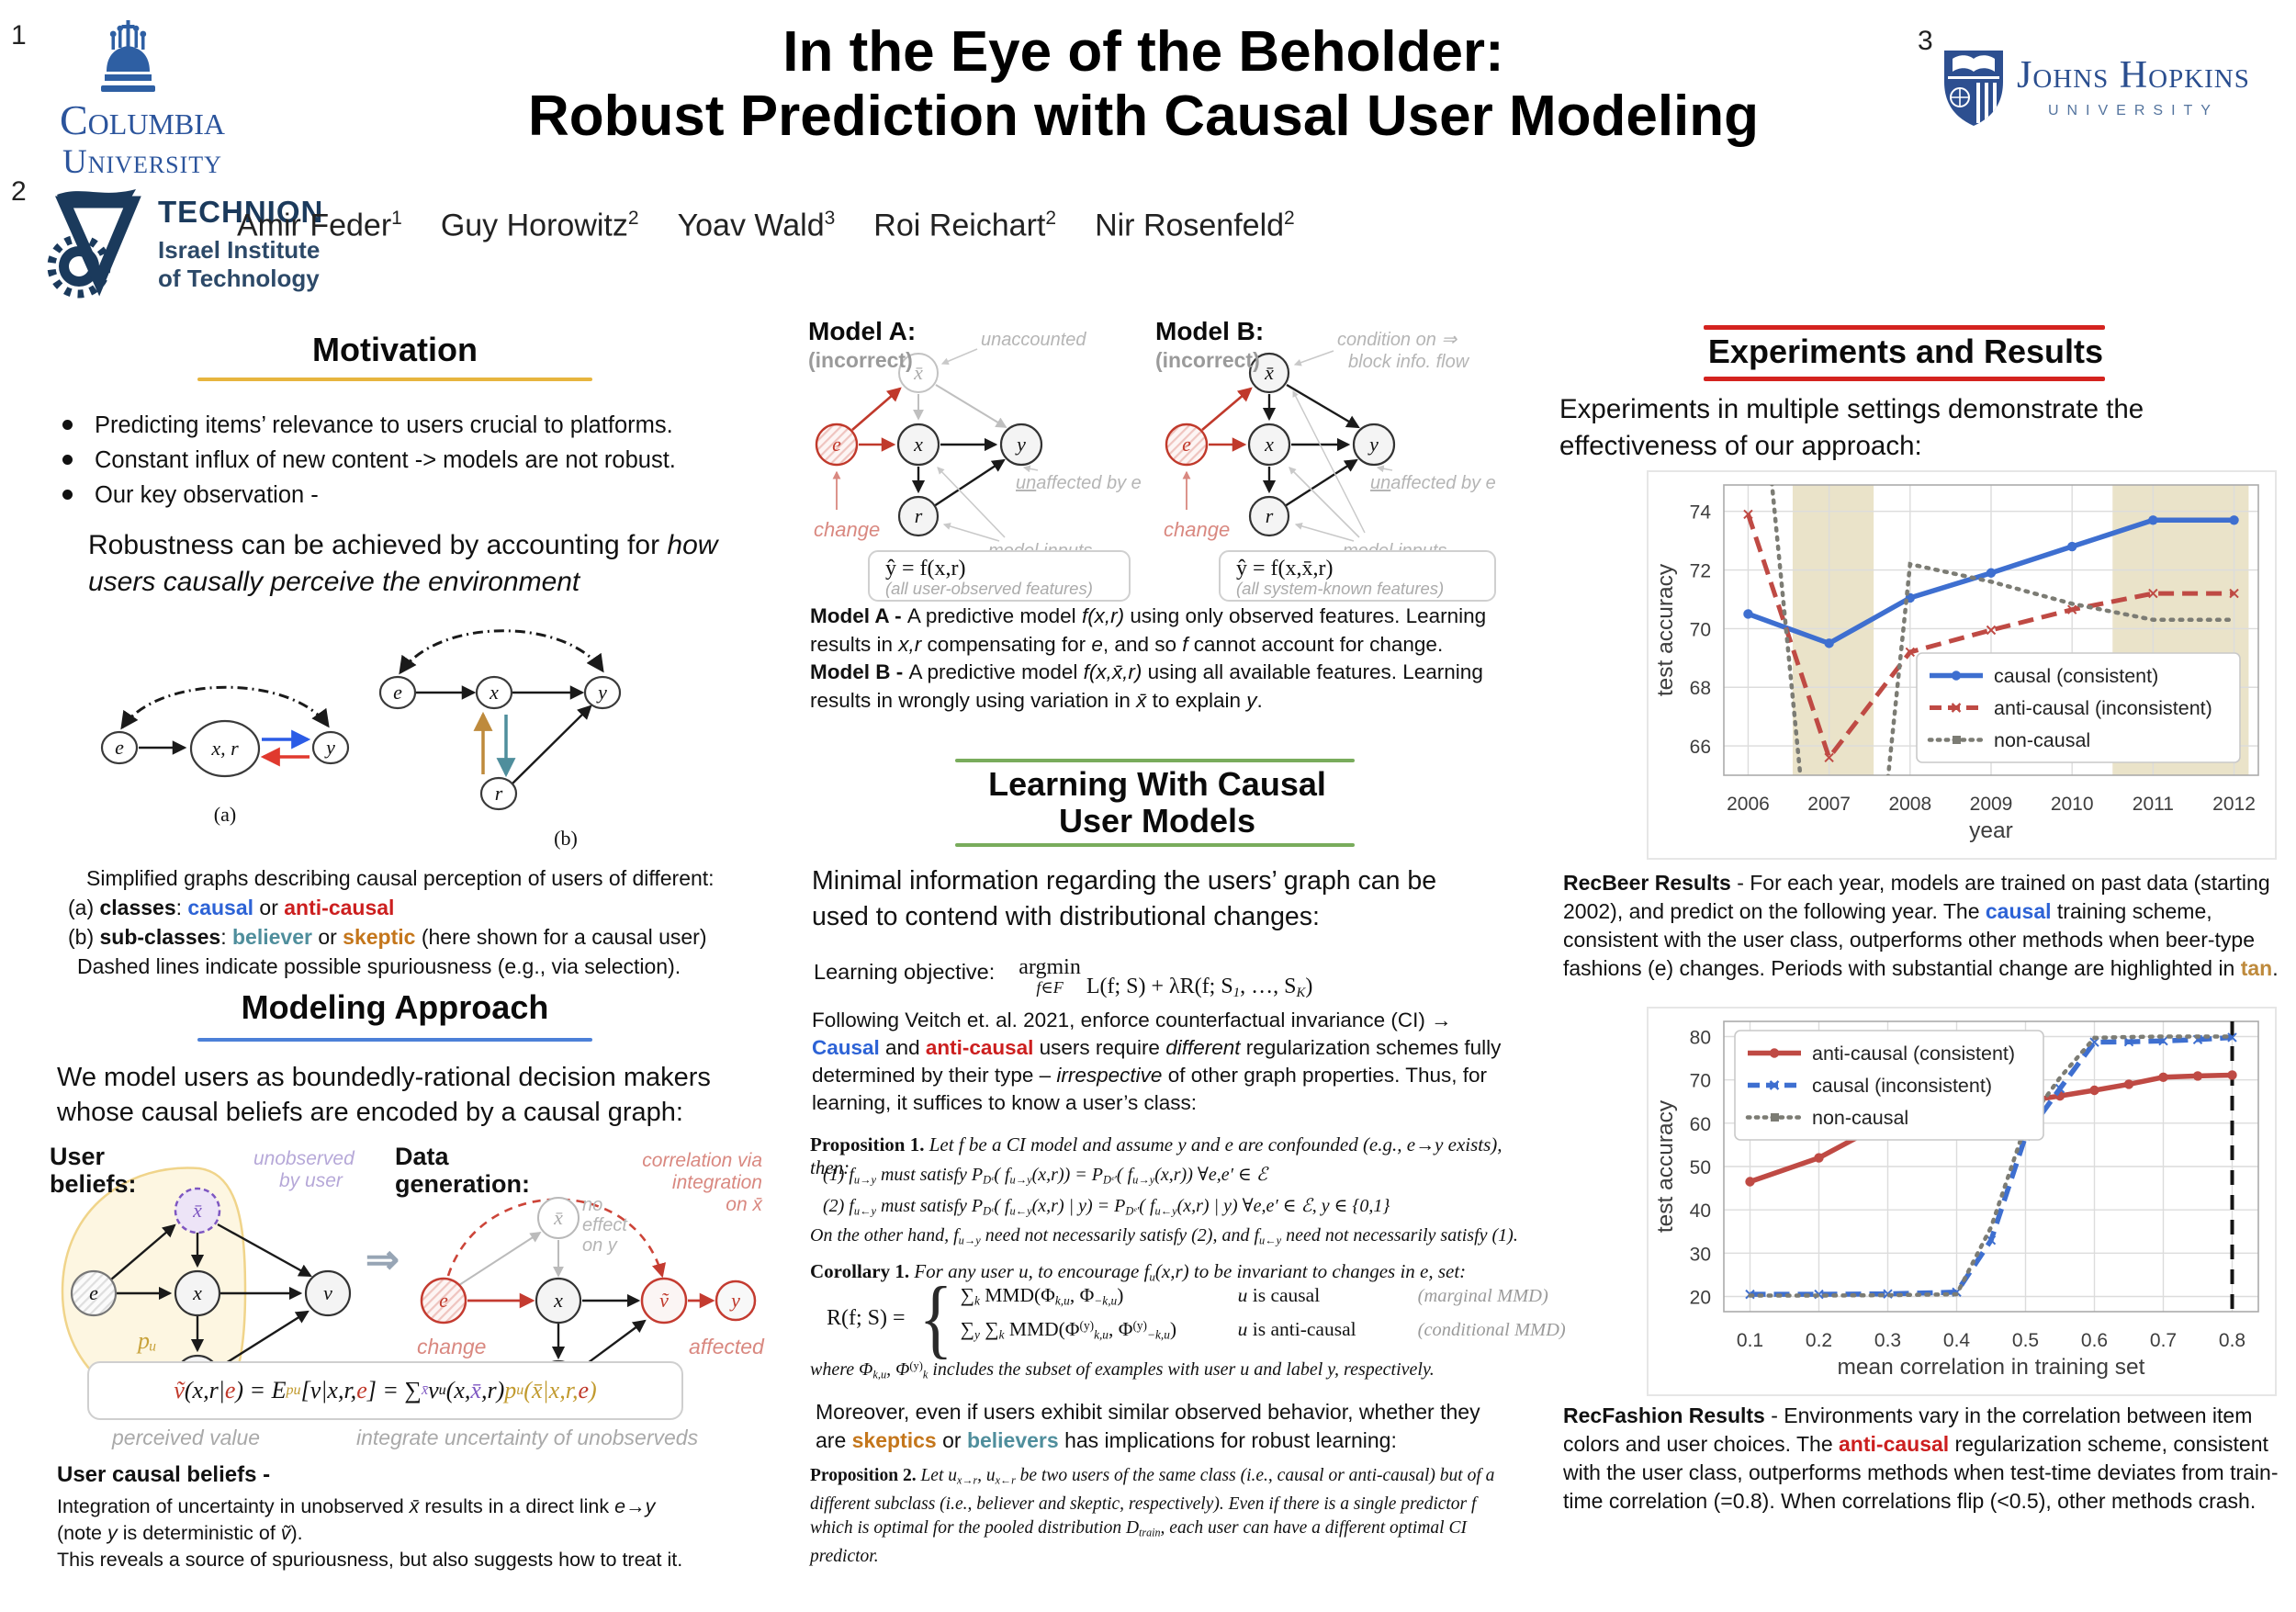  Describe the element at coordinates (1700, 1081) in the screenshot. I see `svg-text: 70` at that location.